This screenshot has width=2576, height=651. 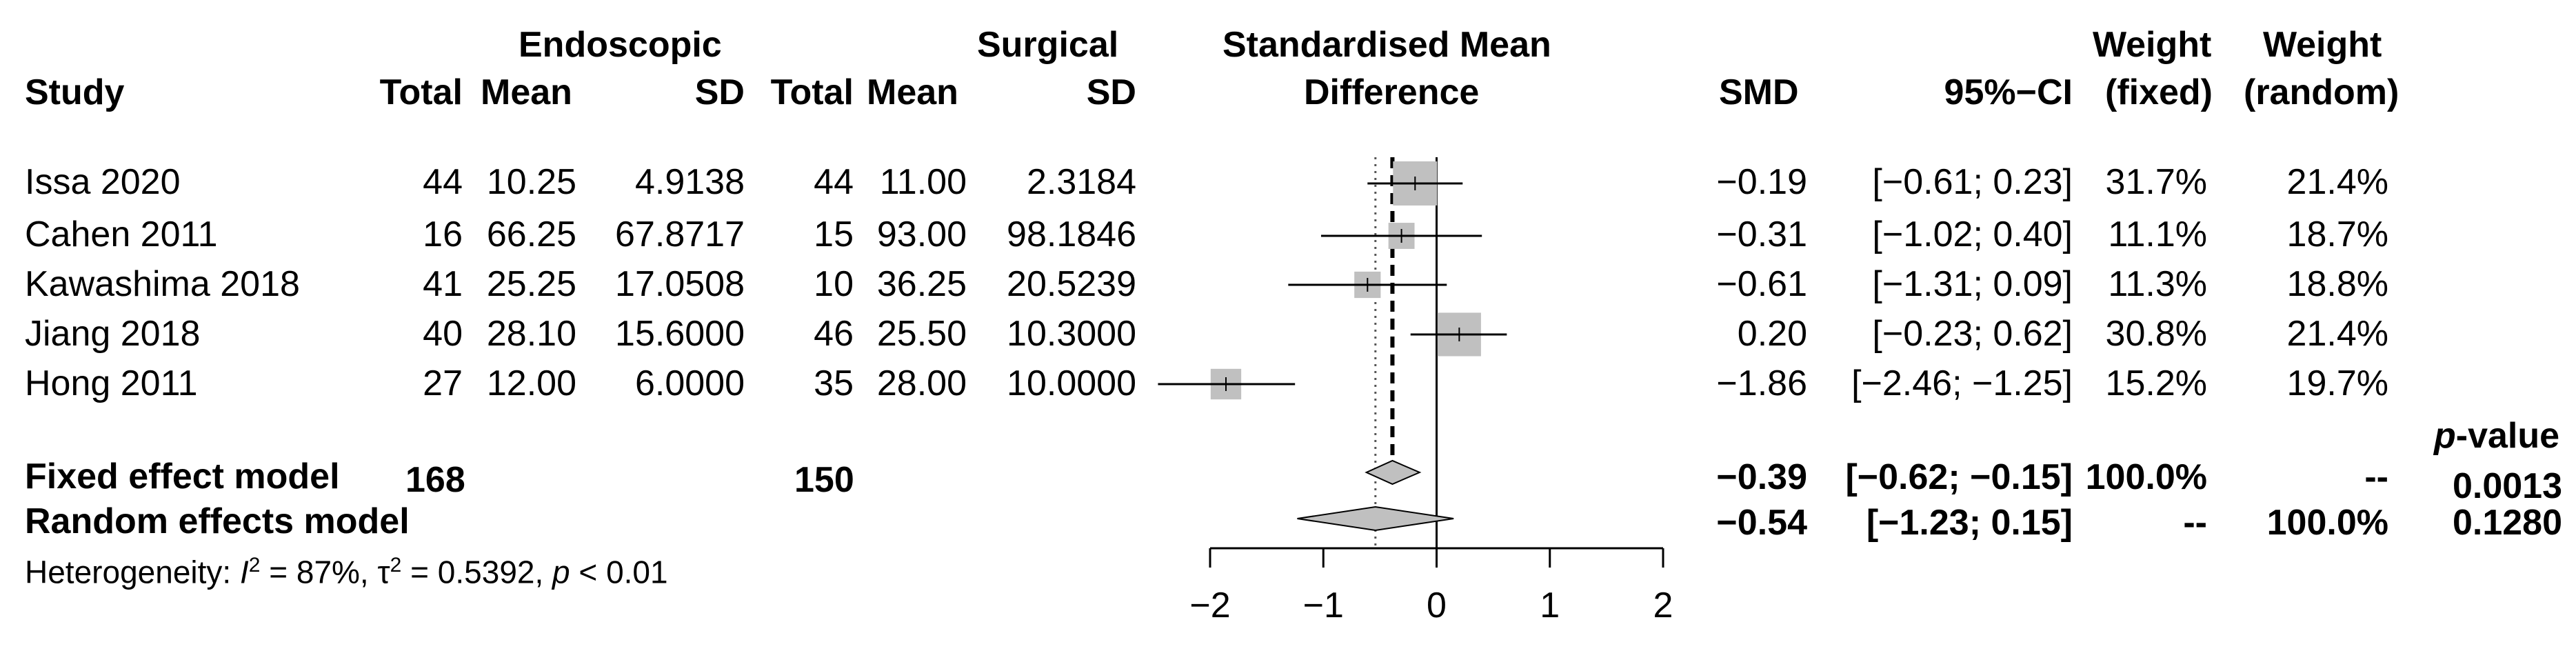 I want to click on study-s-mean: 28.00, so click(x=921, y=383).